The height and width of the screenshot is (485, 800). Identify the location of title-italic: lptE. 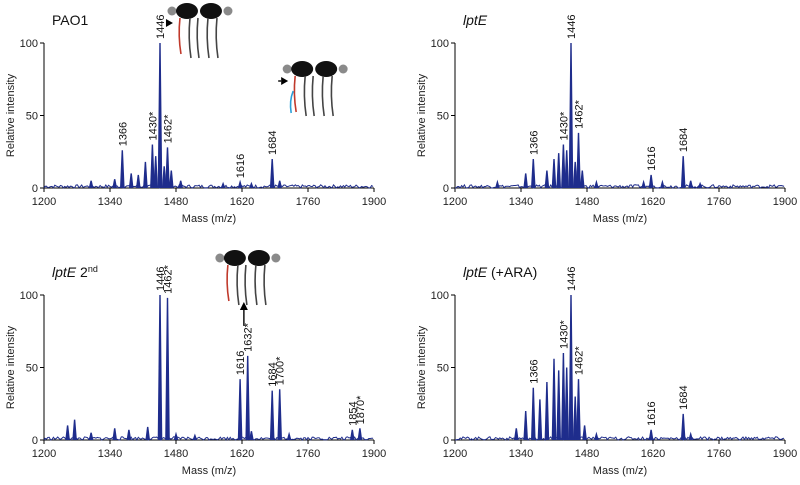
(64, 272).